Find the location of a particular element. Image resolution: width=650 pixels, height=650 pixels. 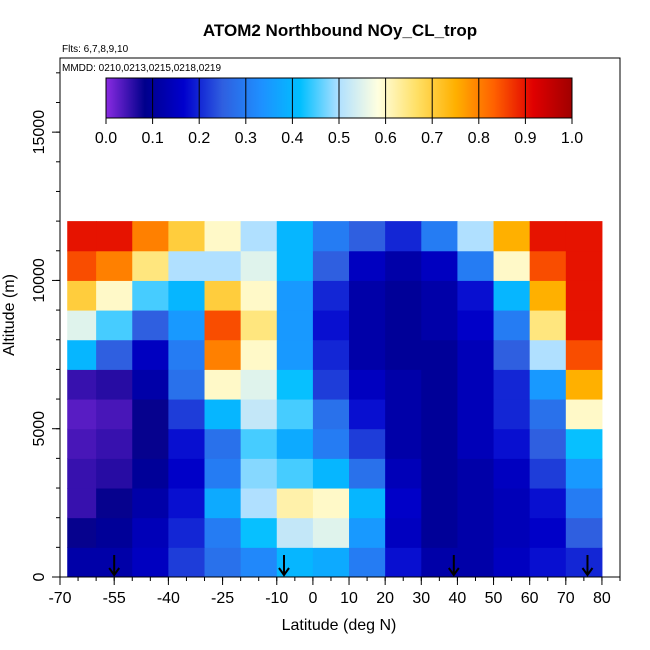

x-tick-label: 80 is located at coordinates (602, 598).